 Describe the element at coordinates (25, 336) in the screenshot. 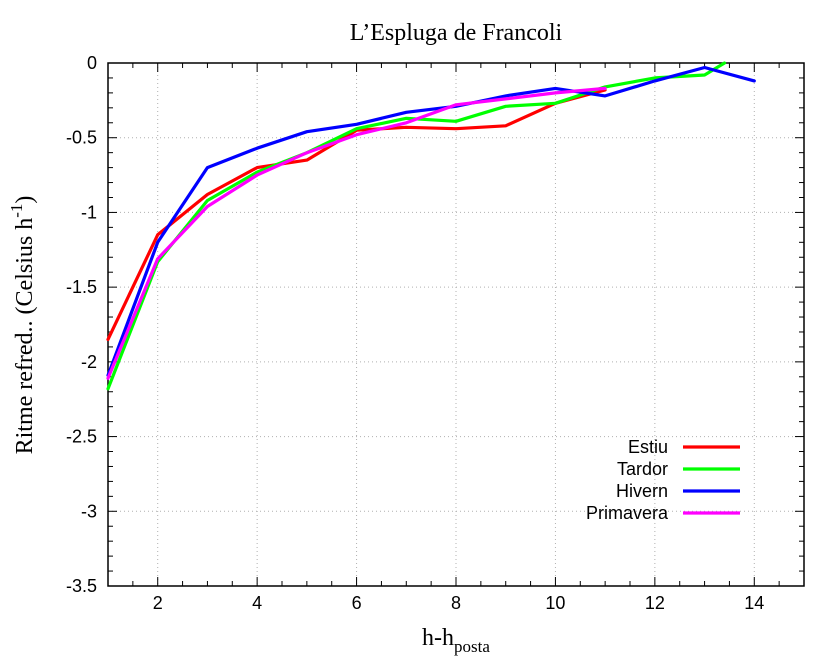

I see `y-axis-label-main: Ritme refred.. (Celsius h` at that location.